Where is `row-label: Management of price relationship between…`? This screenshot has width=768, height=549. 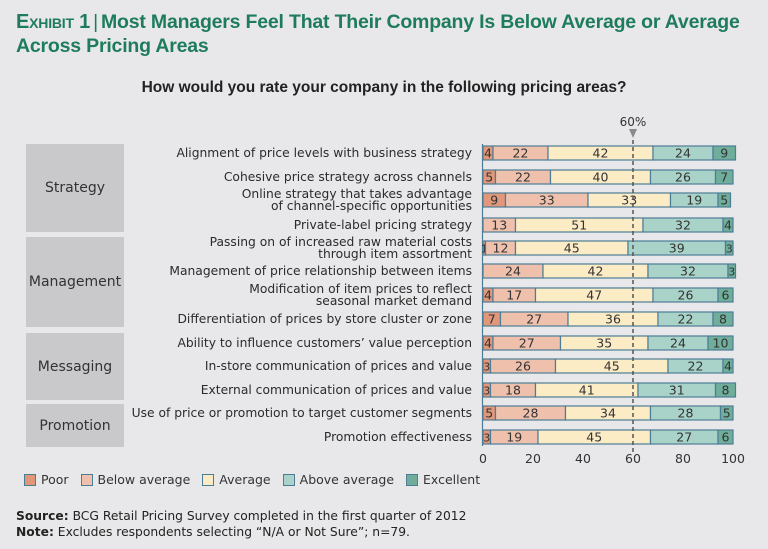
row-label: Management of price relationship between… is located at coordinates (320, 271).